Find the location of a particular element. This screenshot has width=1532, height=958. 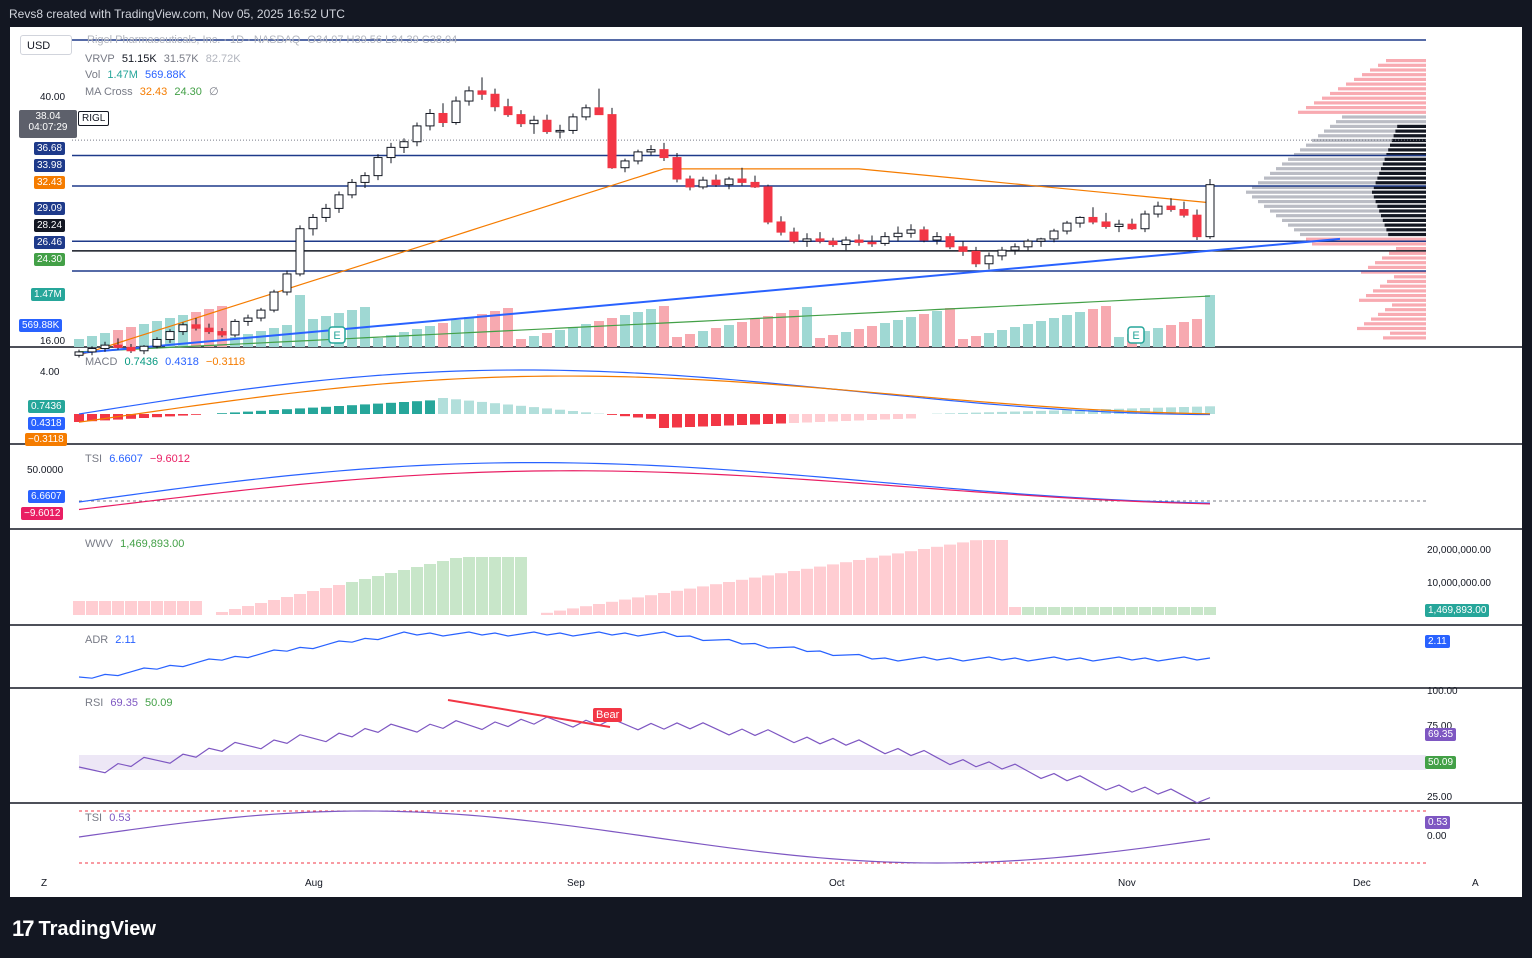

time-tick-sep: Sep is located at coordinates (576, 883).